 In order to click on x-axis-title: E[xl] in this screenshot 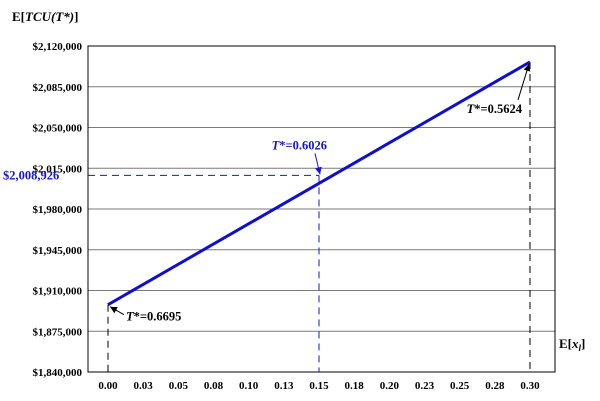, I will do `click(572, 344)`.